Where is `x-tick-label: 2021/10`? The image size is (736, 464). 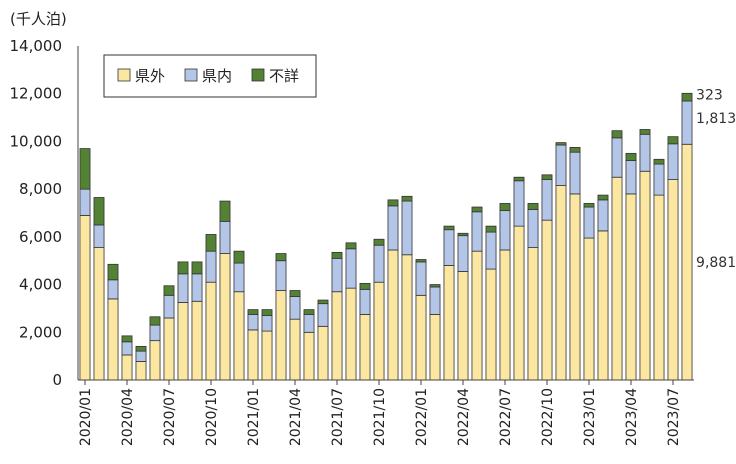 x-tick-label: 2021/10 is located at coordinates (380, 417).